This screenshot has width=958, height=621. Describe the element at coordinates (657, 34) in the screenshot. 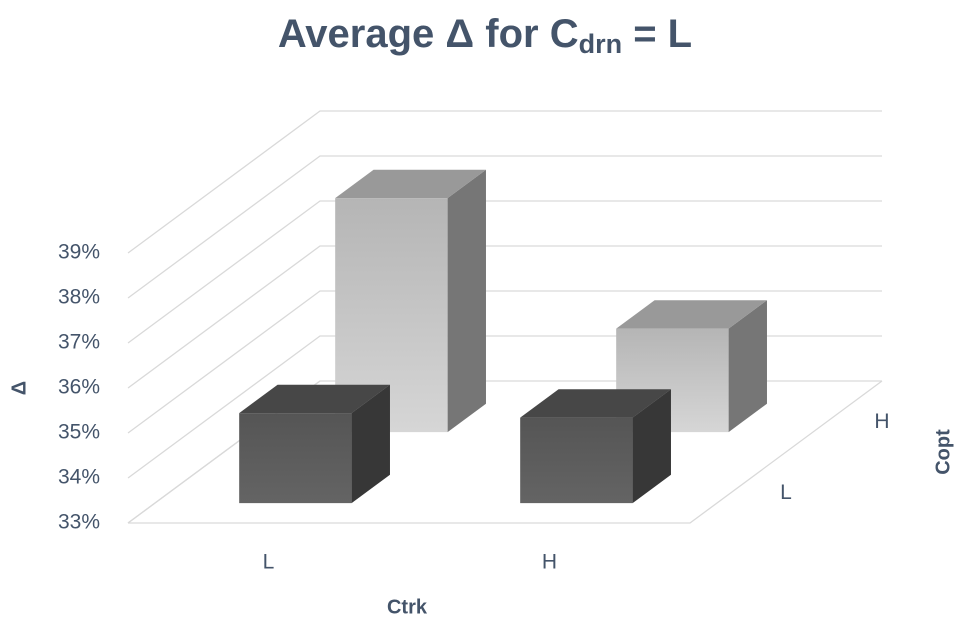

I see `title-part: = L` at that location.